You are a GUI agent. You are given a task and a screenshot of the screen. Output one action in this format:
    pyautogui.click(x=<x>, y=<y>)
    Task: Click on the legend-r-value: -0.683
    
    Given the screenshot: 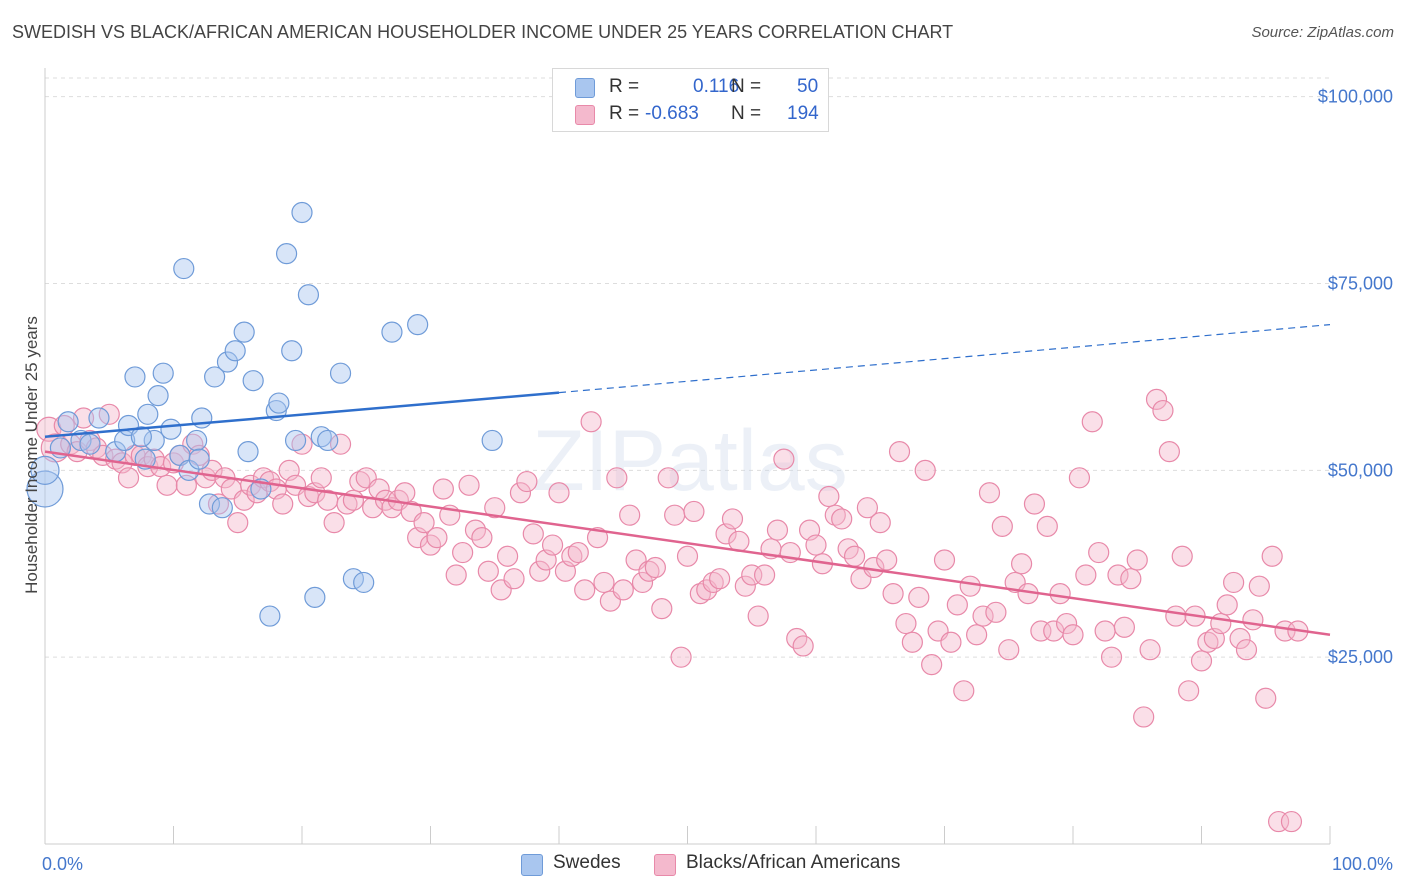 What is the action you would take?
    pyautogui.click(x=672, y=113)
    